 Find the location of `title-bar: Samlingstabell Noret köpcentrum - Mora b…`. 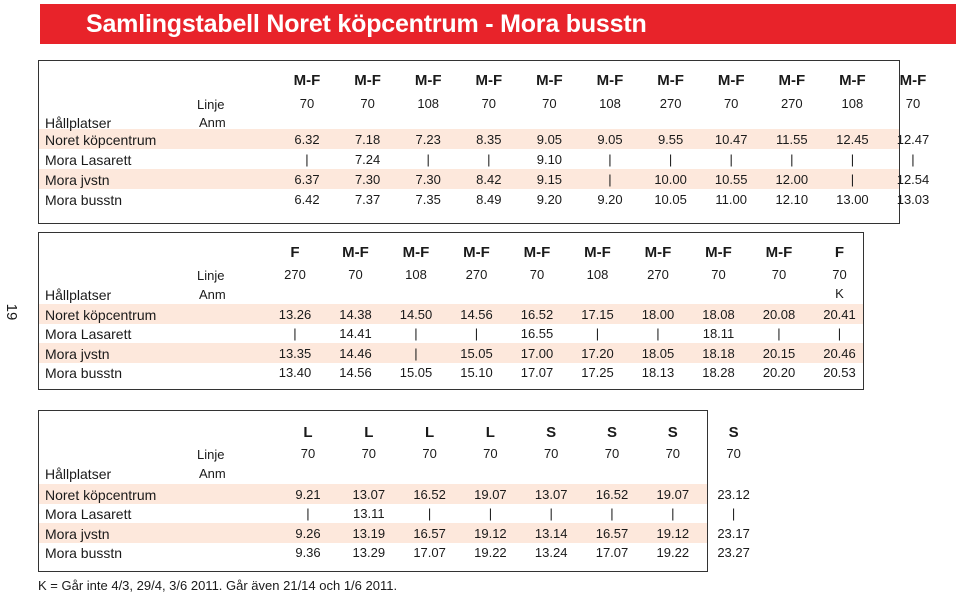

title-bar: Samlingstabell Noret köpcentrum - Mora b… is located at coordinates (498, 24).